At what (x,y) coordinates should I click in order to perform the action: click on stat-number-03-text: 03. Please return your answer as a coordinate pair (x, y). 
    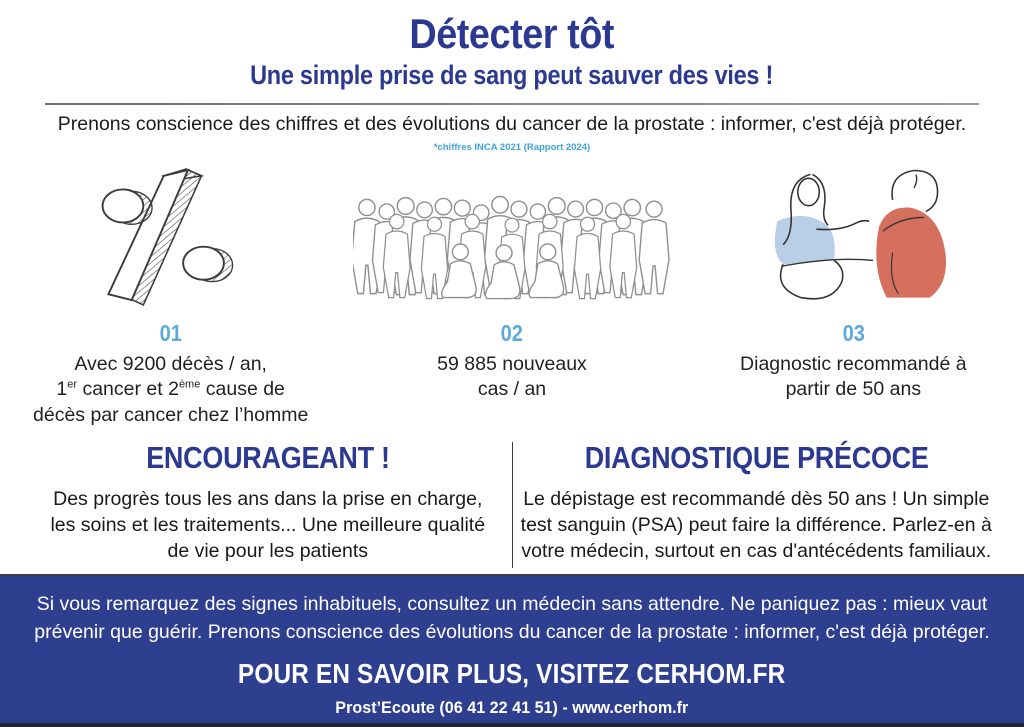
    Looking at the image, I should click on (853, 333).